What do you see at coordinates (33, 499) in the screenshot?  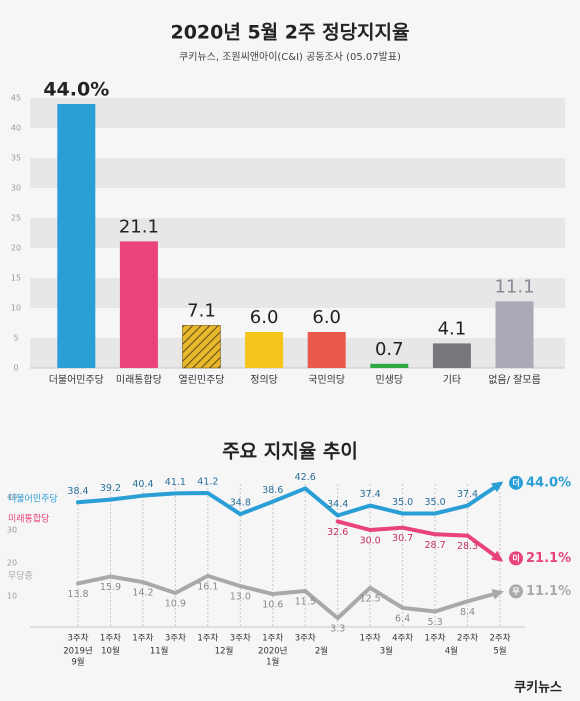 I see `series-name: 더불어민주당` at bounding box center [33, 499].